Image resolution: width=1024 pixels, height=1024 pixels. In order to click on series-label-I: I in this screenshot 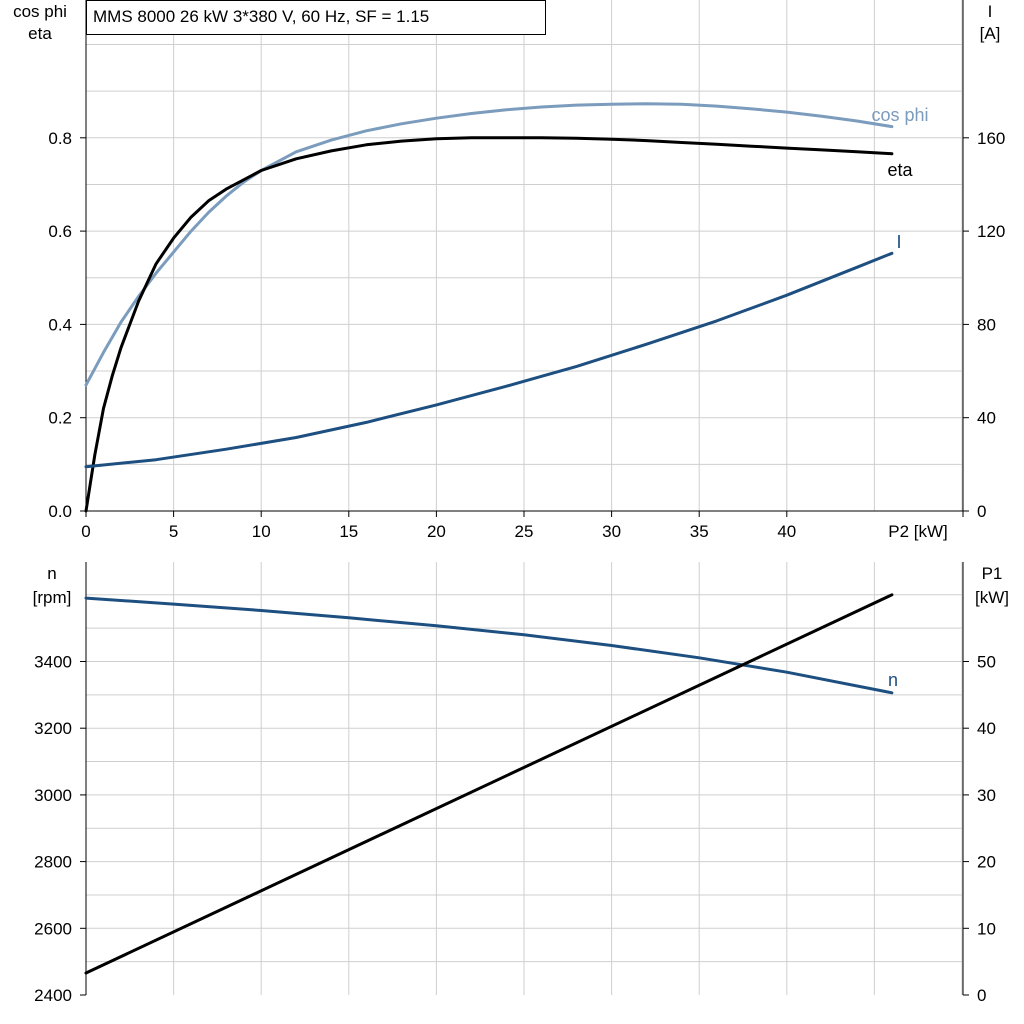, I will do `click(898, 242)`.